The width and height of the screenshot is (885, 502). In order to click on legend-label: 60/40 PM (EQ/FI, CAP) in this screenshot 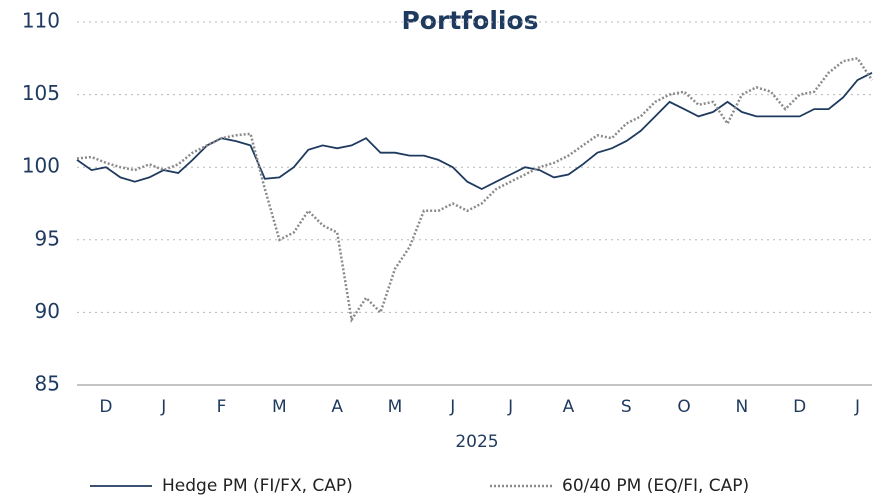, I will do `click(655, 486)`.